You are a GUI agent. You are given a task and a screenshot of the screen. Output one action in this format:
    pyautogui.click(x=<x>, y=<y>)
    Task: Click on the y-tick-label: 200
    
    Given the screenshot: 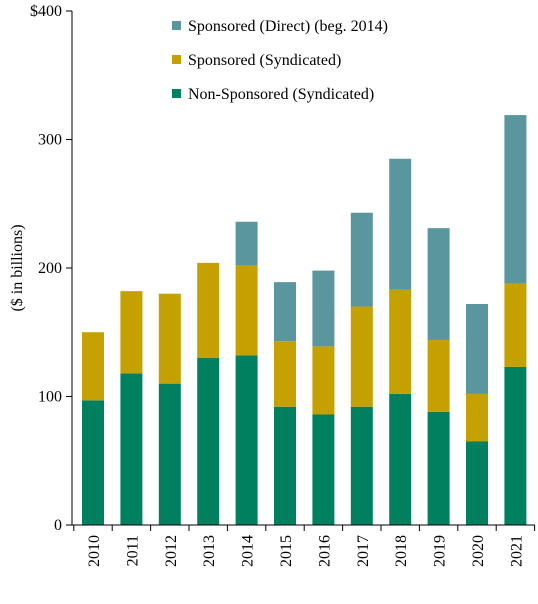 What is the action you would take?
    pyautogui.click(x=50, y=268)
    